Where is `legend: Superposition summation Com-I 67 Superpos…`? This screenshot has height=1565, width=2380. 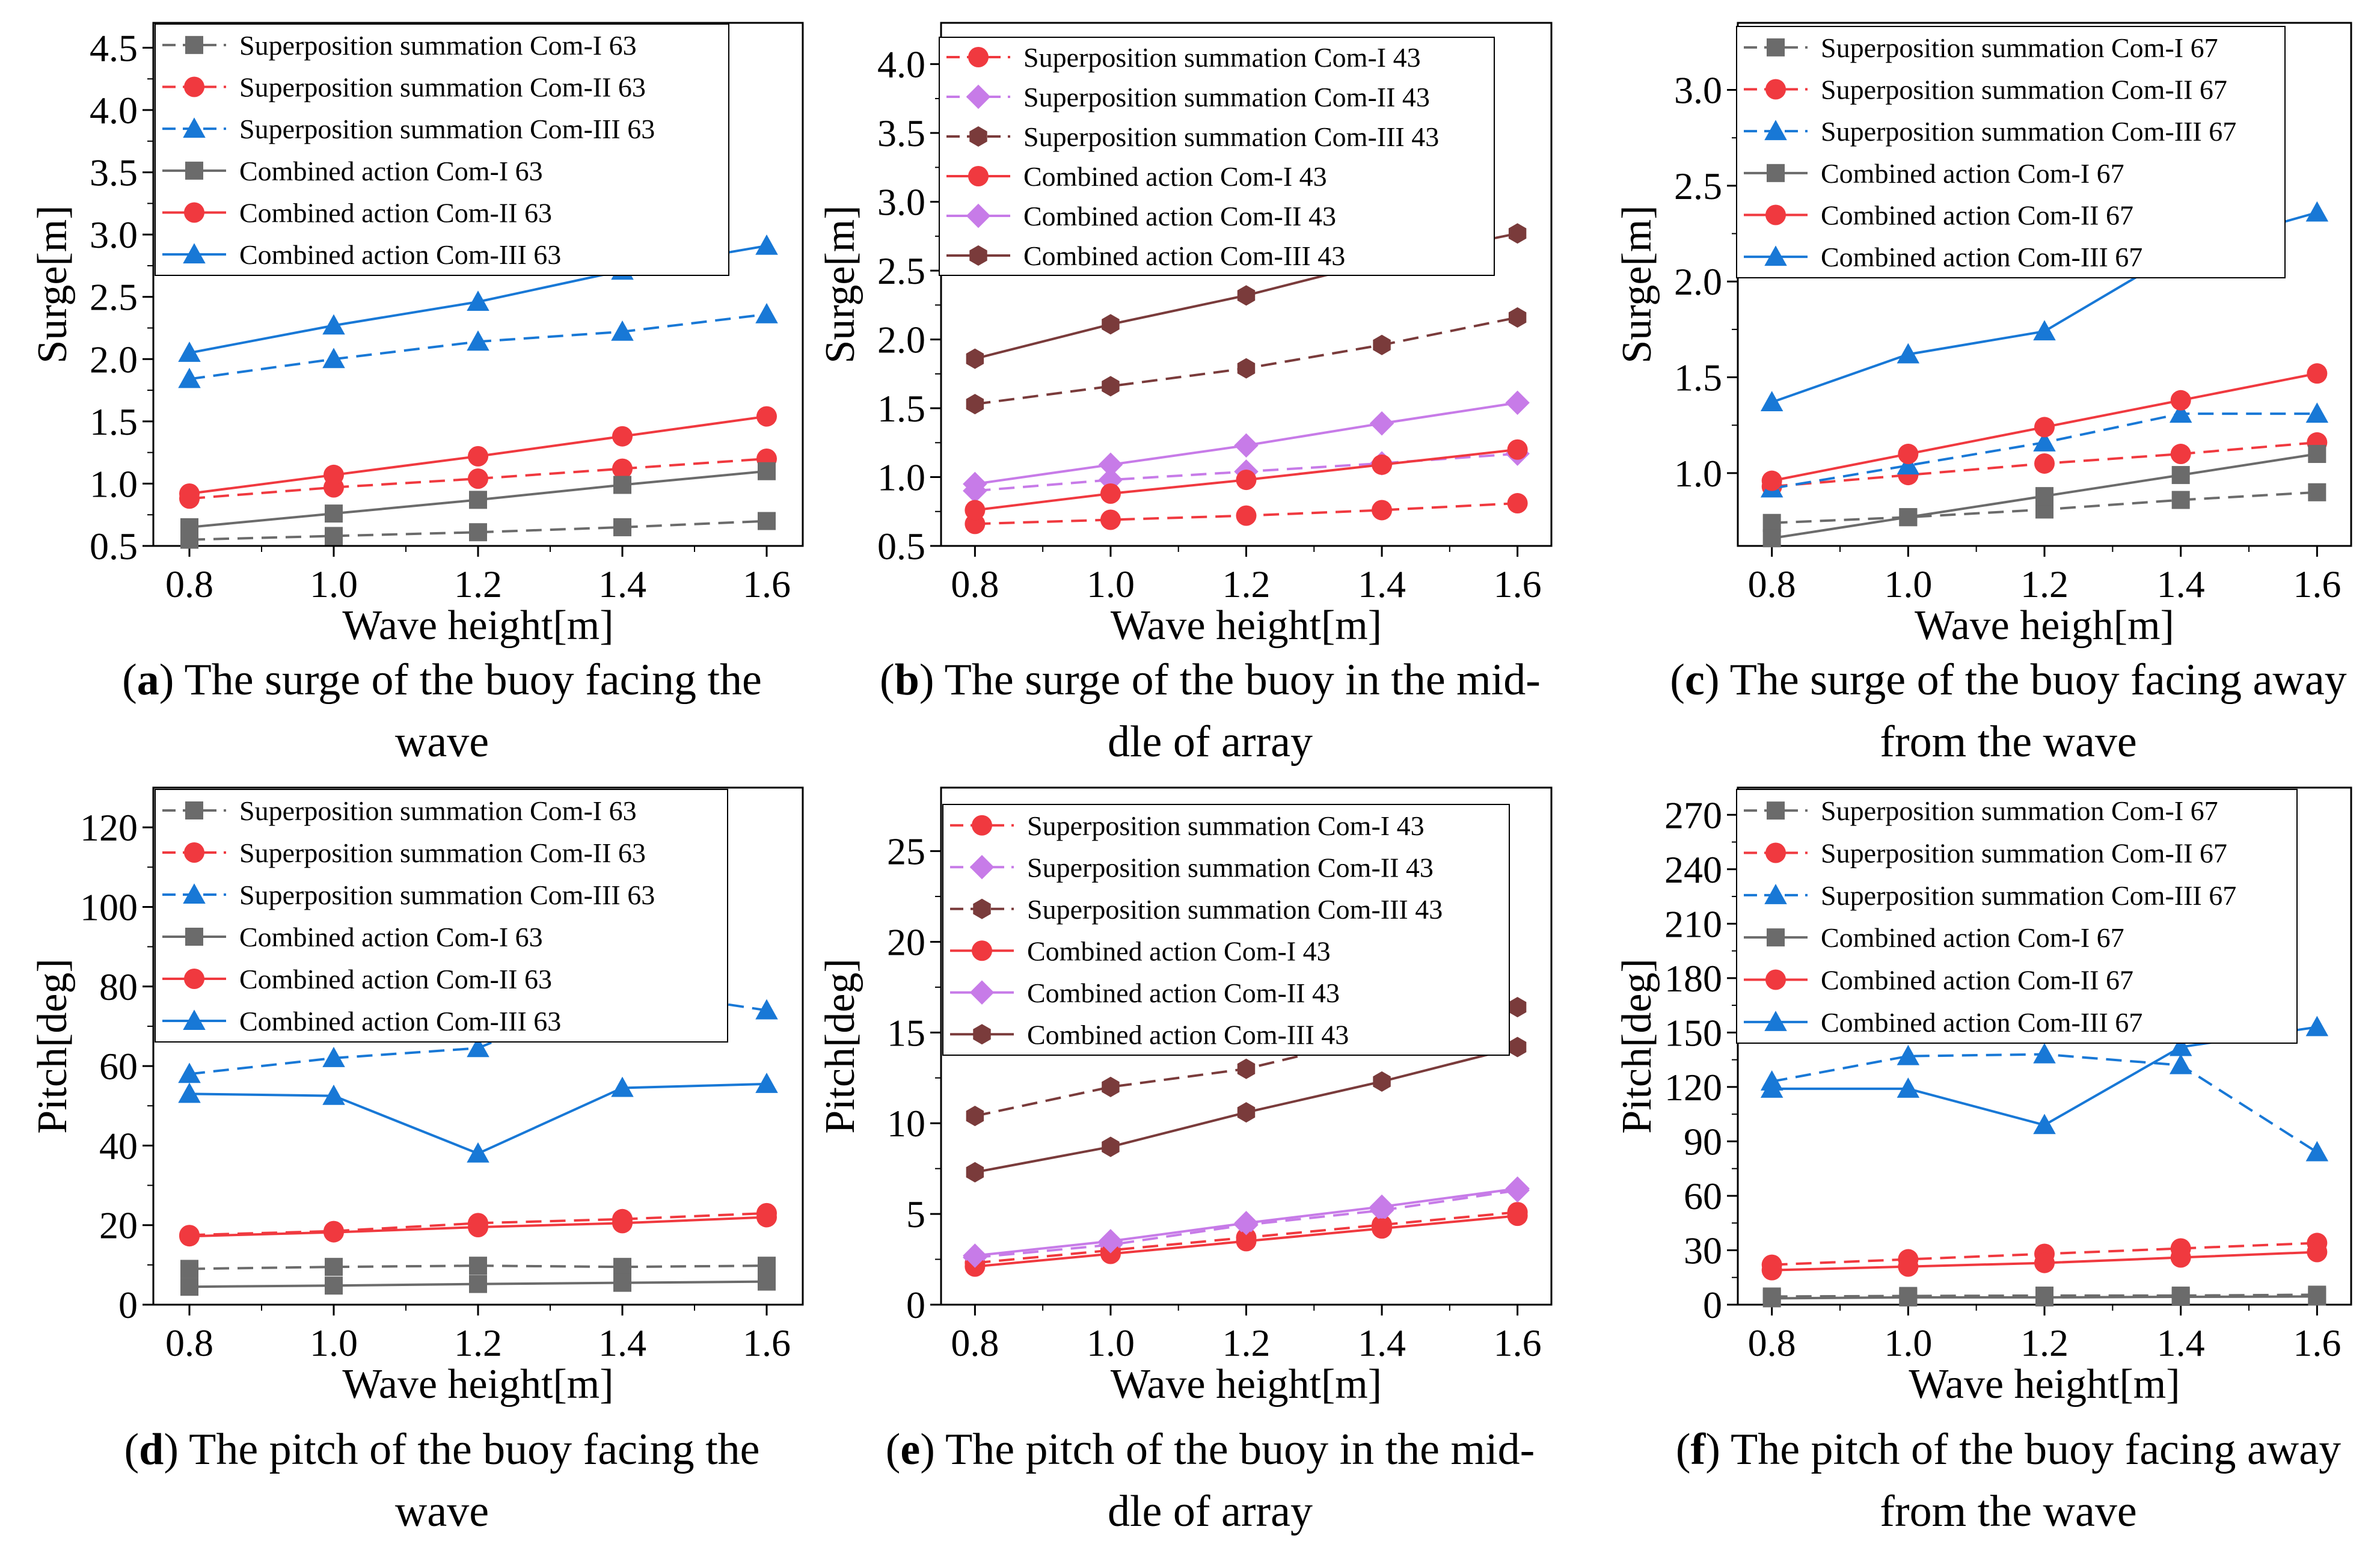 legend: Superposition summation Com-I 67 Superpos… is located at coordinates (2011, 152).